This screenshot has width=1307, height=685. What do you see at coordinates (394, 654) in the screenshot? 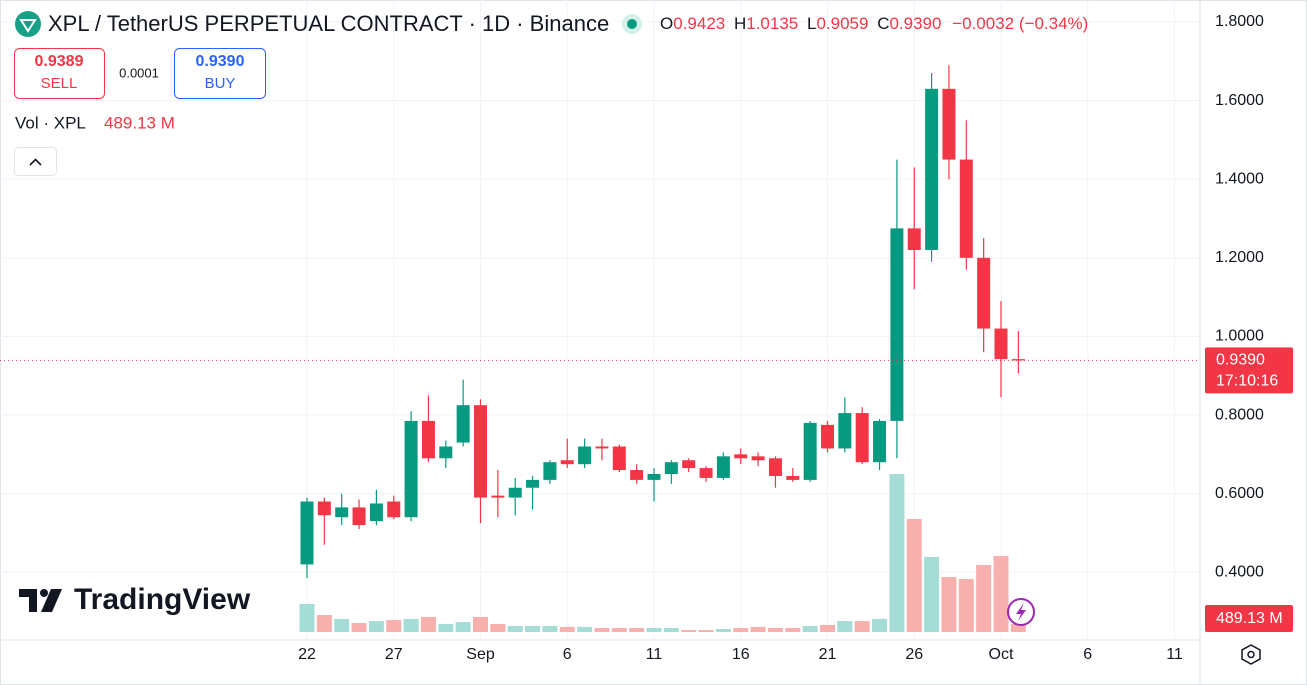
I see `x-tick-label: 27` at bounding box center [394, 654].